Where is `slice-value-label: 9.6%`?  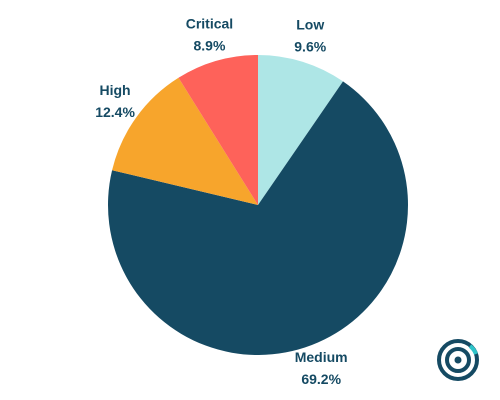
slice-value-label: 9.6% is located at coordinates (310, 47).